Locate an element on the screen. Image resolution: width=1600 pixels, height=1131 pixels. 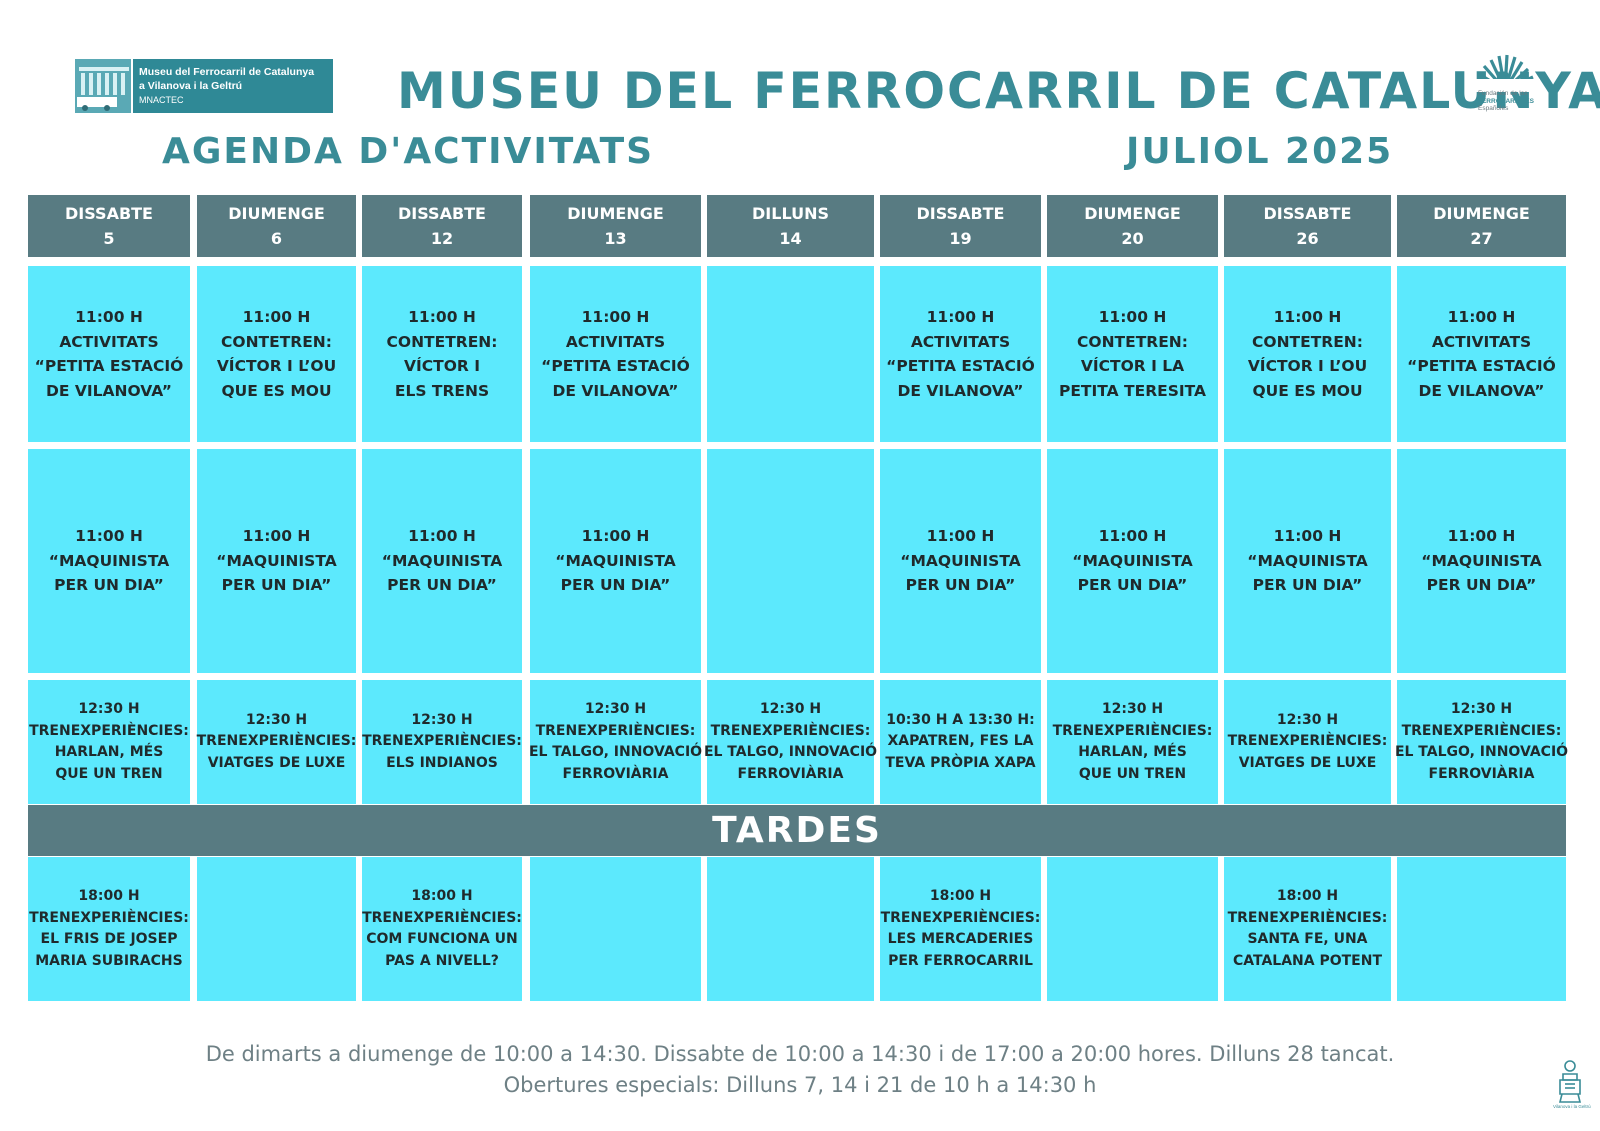
logo-line-2: a Vilanova i la Geltrú is located at coordinates (191, 86).